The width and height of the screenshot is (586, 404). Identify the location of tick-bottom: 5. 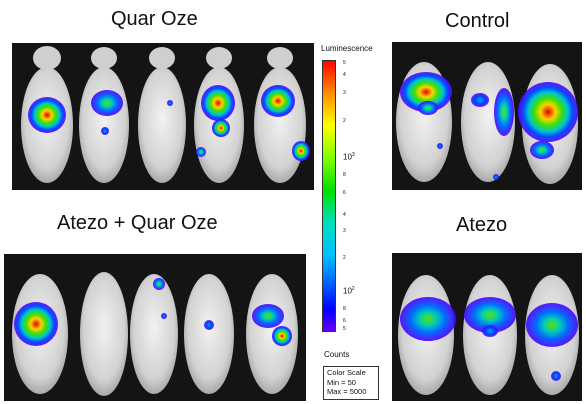
(344, 329).